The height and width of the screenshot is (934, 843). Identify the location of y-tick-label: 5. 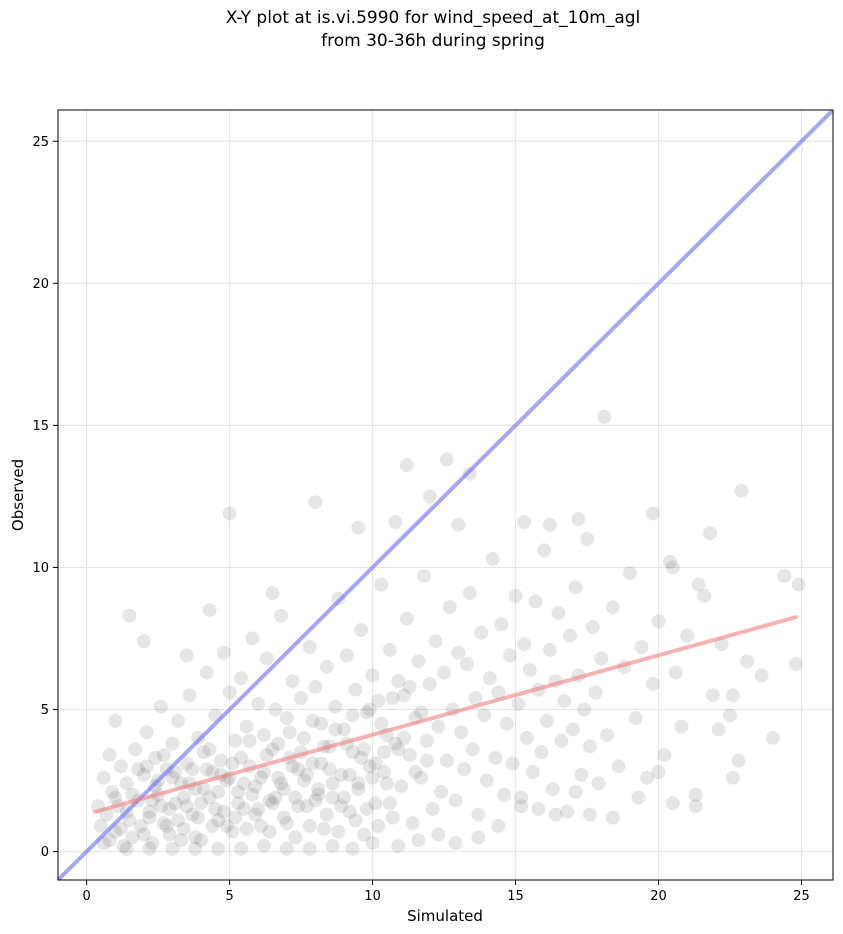
(45, 710).